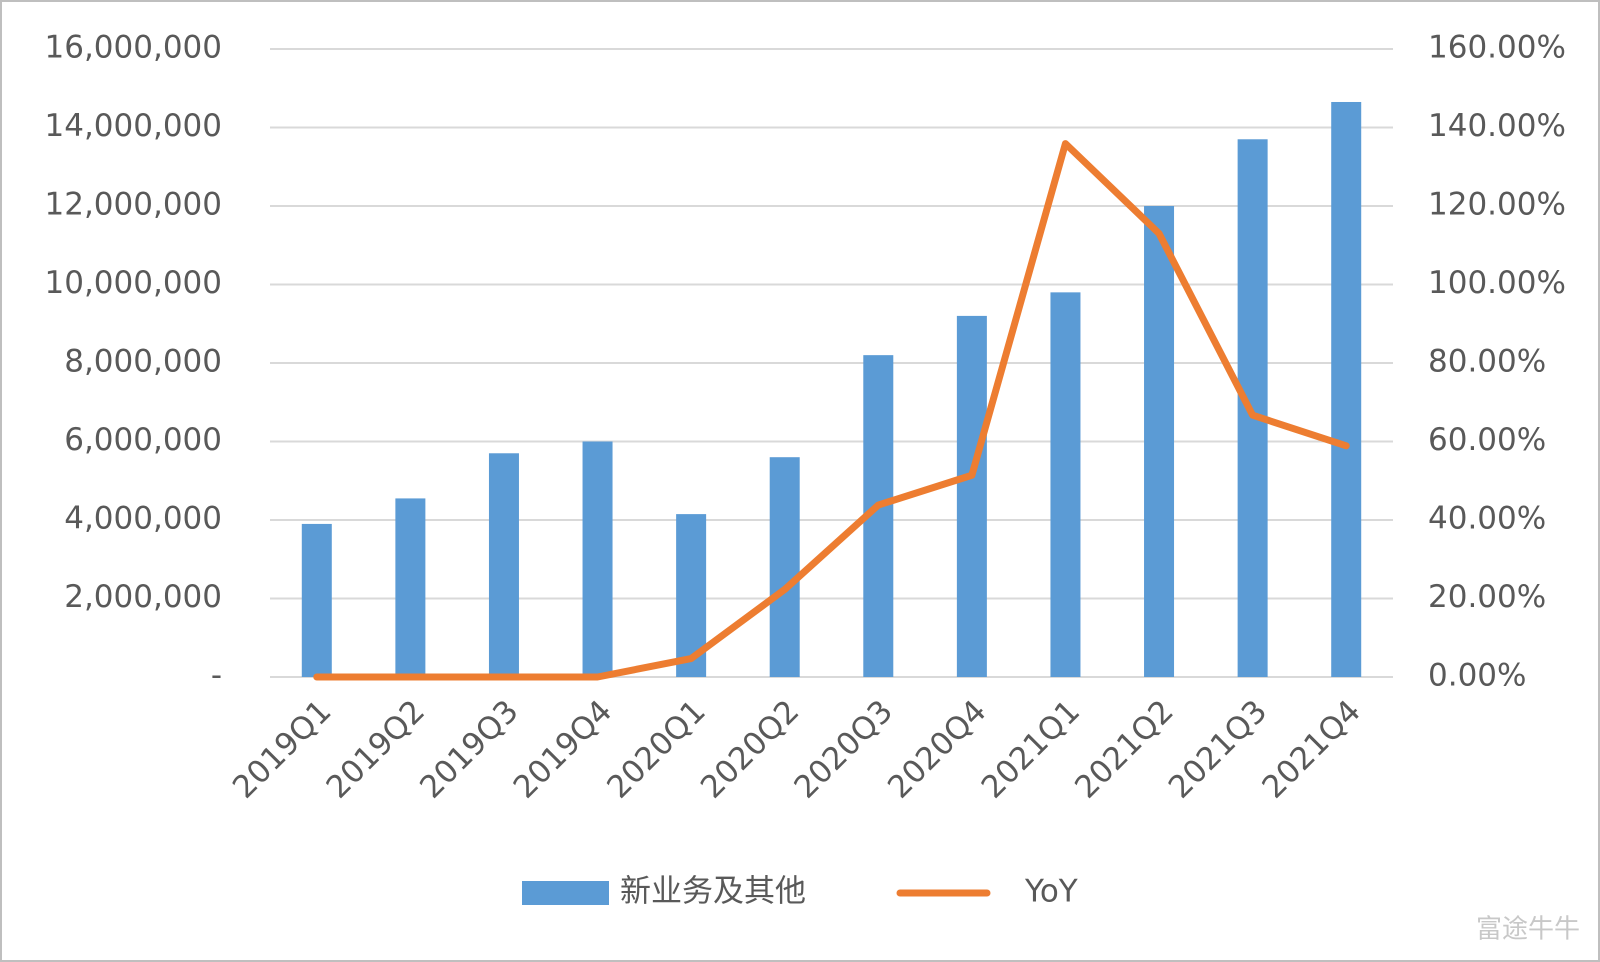 Image resolution: width=1600 pixels, height=962 pixels. What do you see at coordinates (1487, 597) in the screenshot?
I see `y2-tick-label: 20.00%` at bounding box center [1487, 597].